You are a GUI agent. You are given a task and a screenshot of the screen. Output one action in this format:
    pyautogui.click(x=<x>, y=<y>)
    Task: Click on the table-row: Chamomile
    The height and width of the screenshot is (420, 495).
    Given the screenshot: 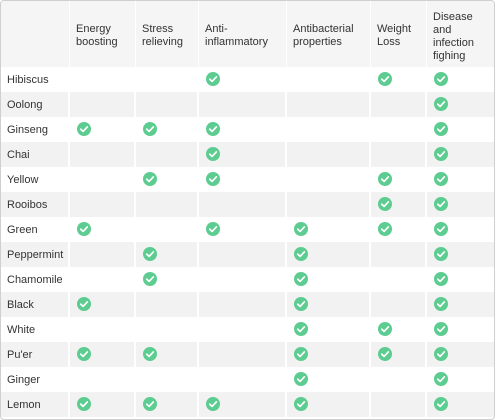 What is the action you would take?
    pyautogui.click(x=247, y=279)
    